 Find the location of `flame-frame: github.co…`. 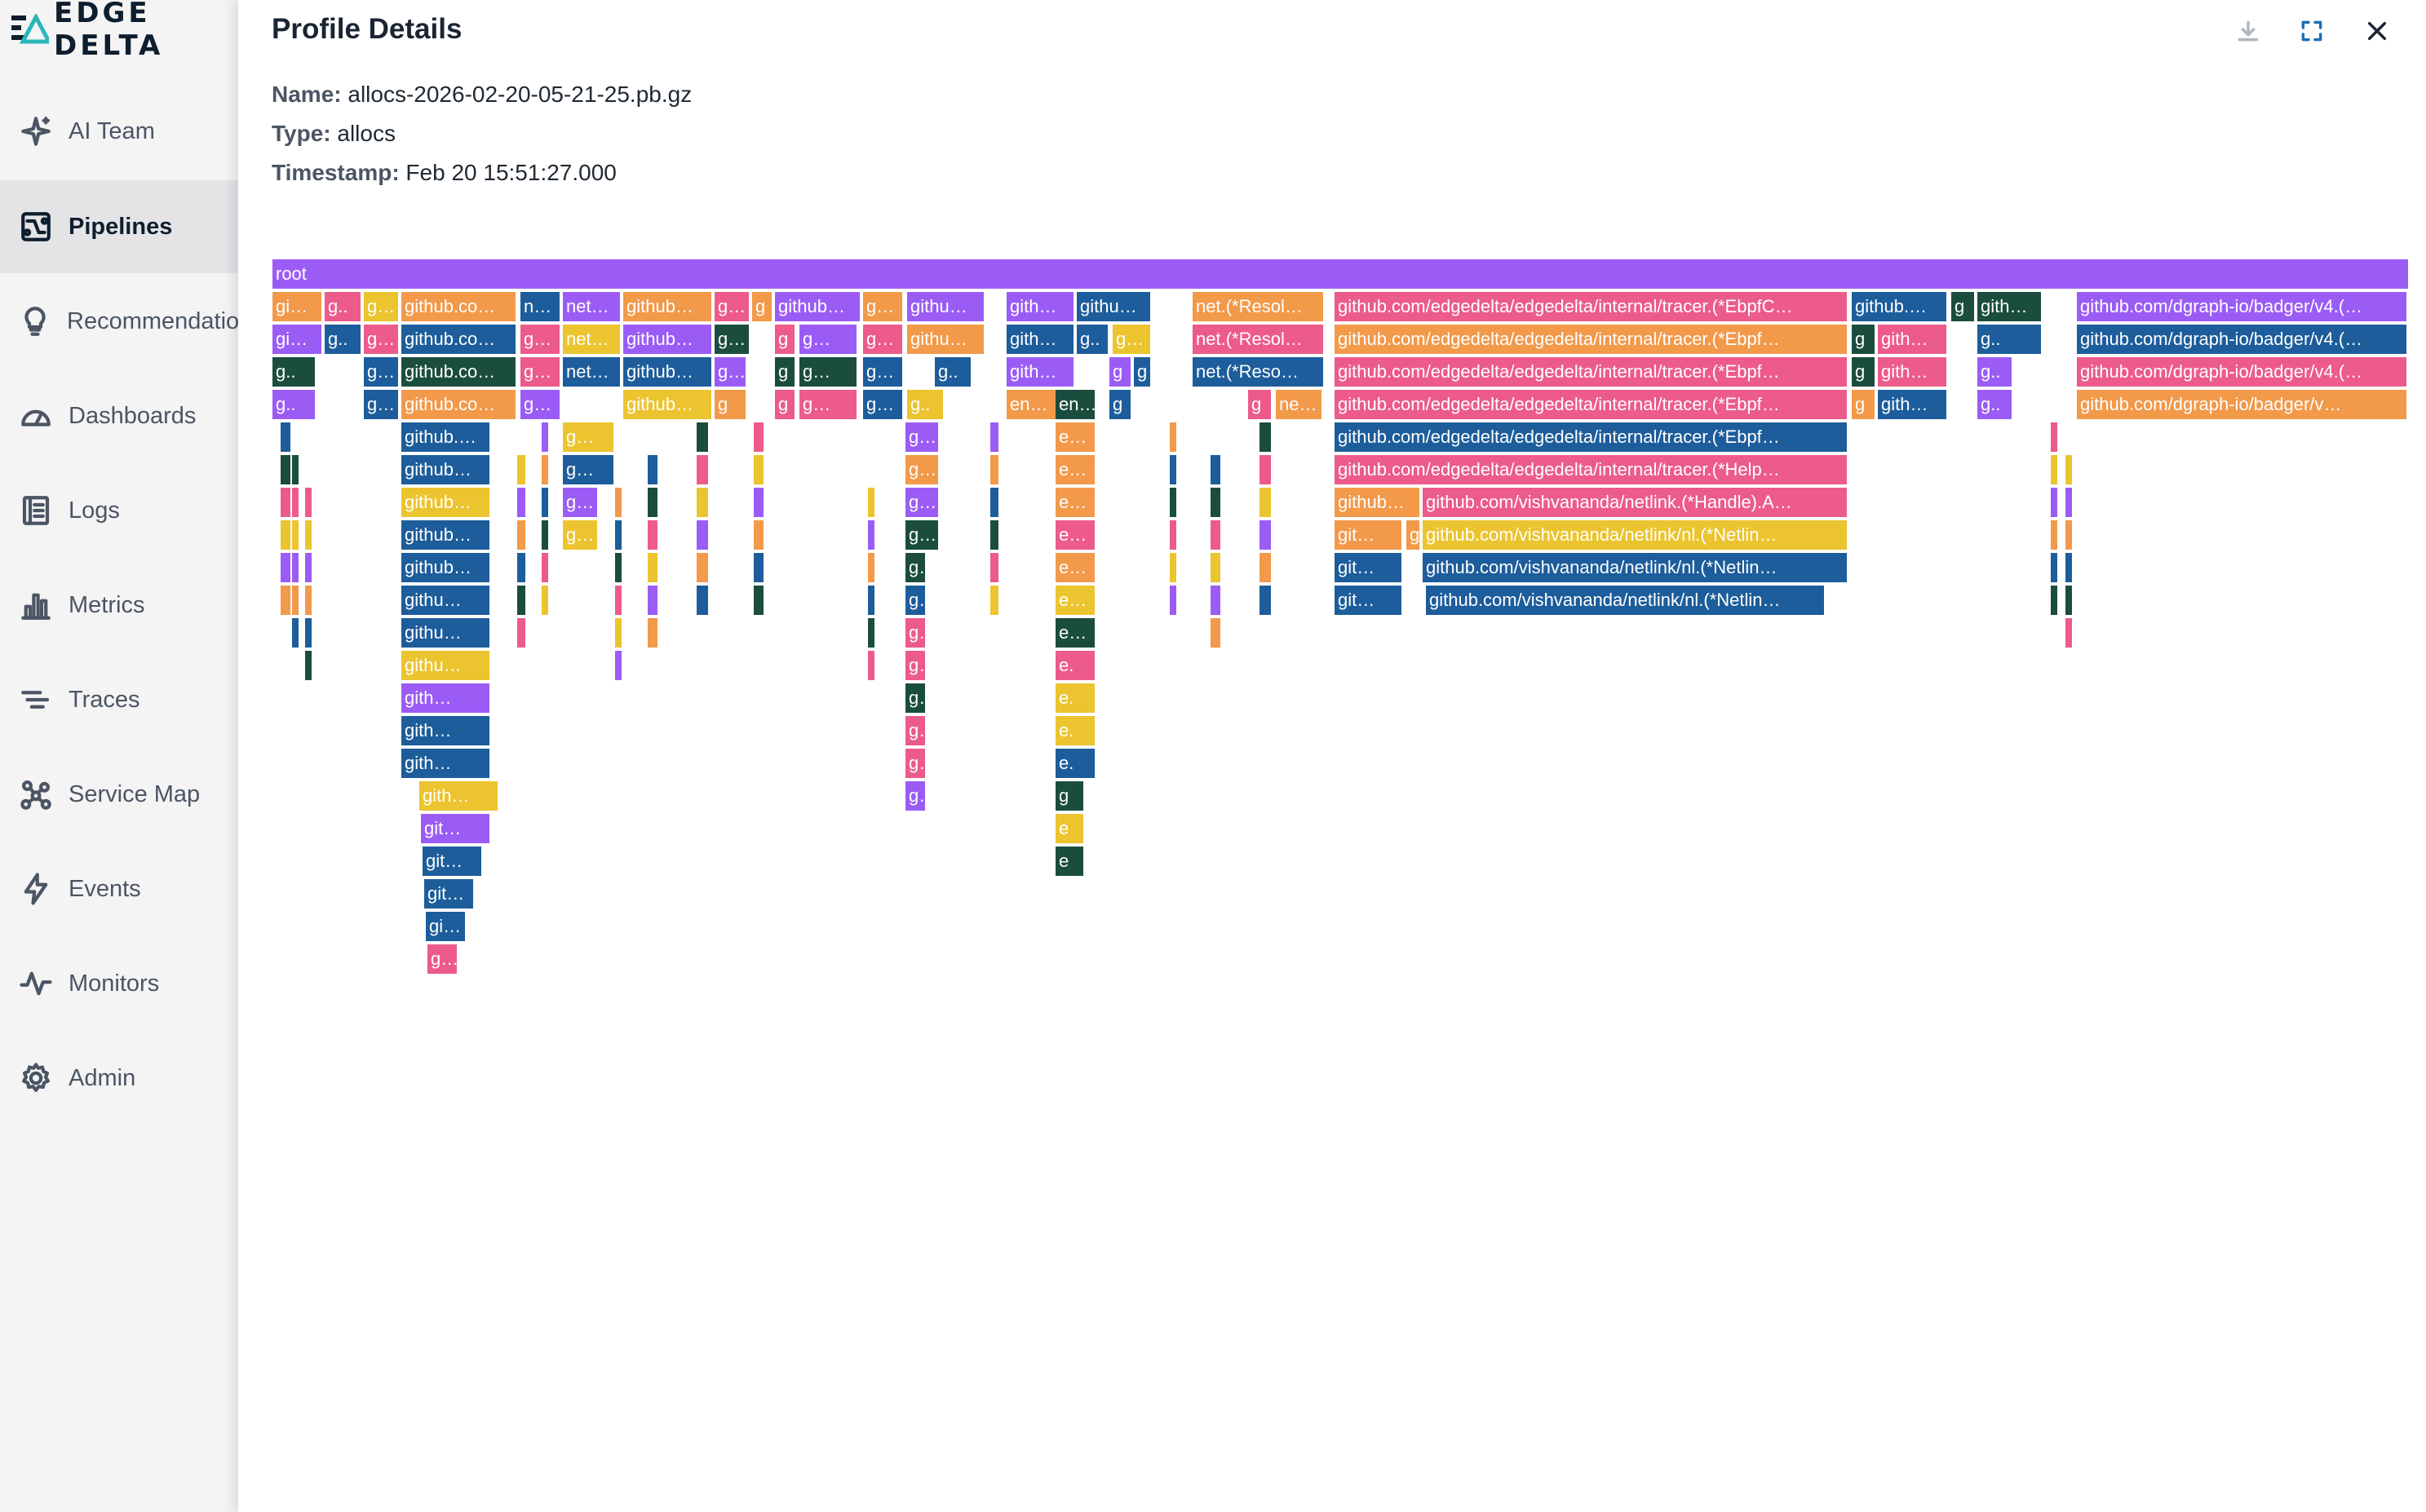

flame-frame: github.co… is located at coordinates (459, 404).